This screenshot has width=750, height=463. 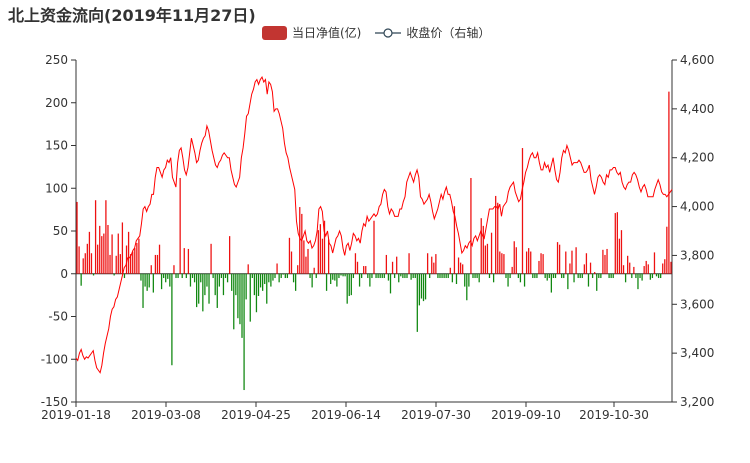 What do you see at coordinates (76, 415) in the screenshot?
I see `x-tick-label: 2019-01-18` at bounding box center [76, 415].